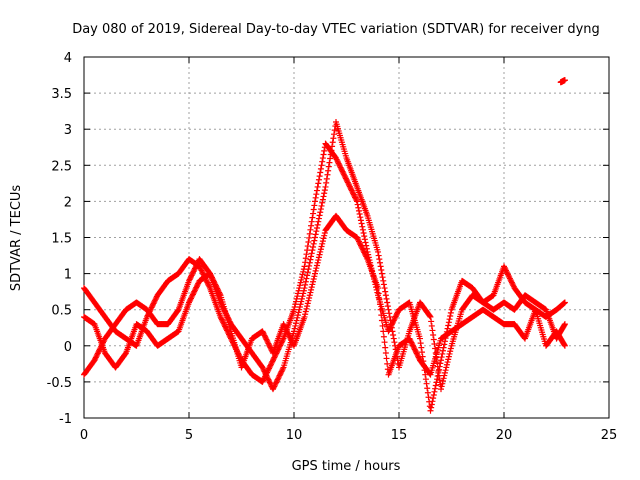  What do you see at coordinates (504, 435) in the screenshot?
I see `x-tick-label: 20` at bounding box center [504, 435].